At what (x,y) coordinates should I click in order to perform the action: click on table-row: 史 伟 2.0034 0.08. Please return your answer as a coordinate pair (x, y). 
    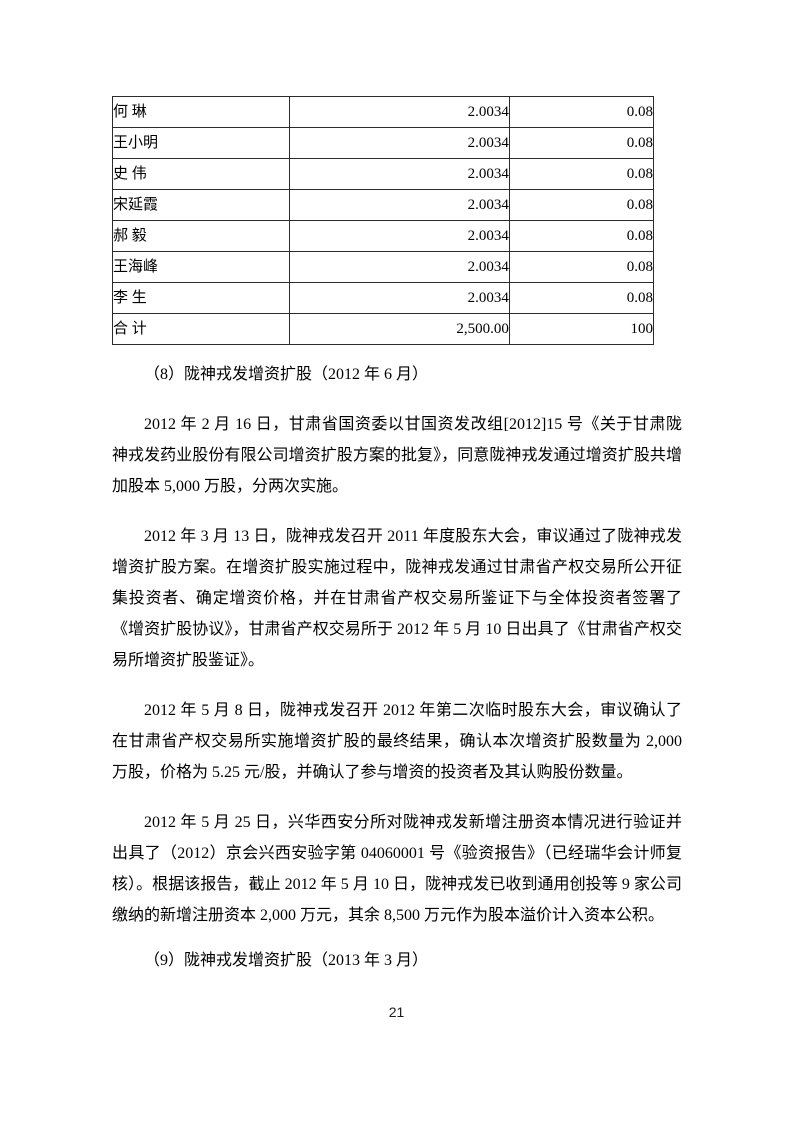
    Looking at the image, I should click on (383, 174).